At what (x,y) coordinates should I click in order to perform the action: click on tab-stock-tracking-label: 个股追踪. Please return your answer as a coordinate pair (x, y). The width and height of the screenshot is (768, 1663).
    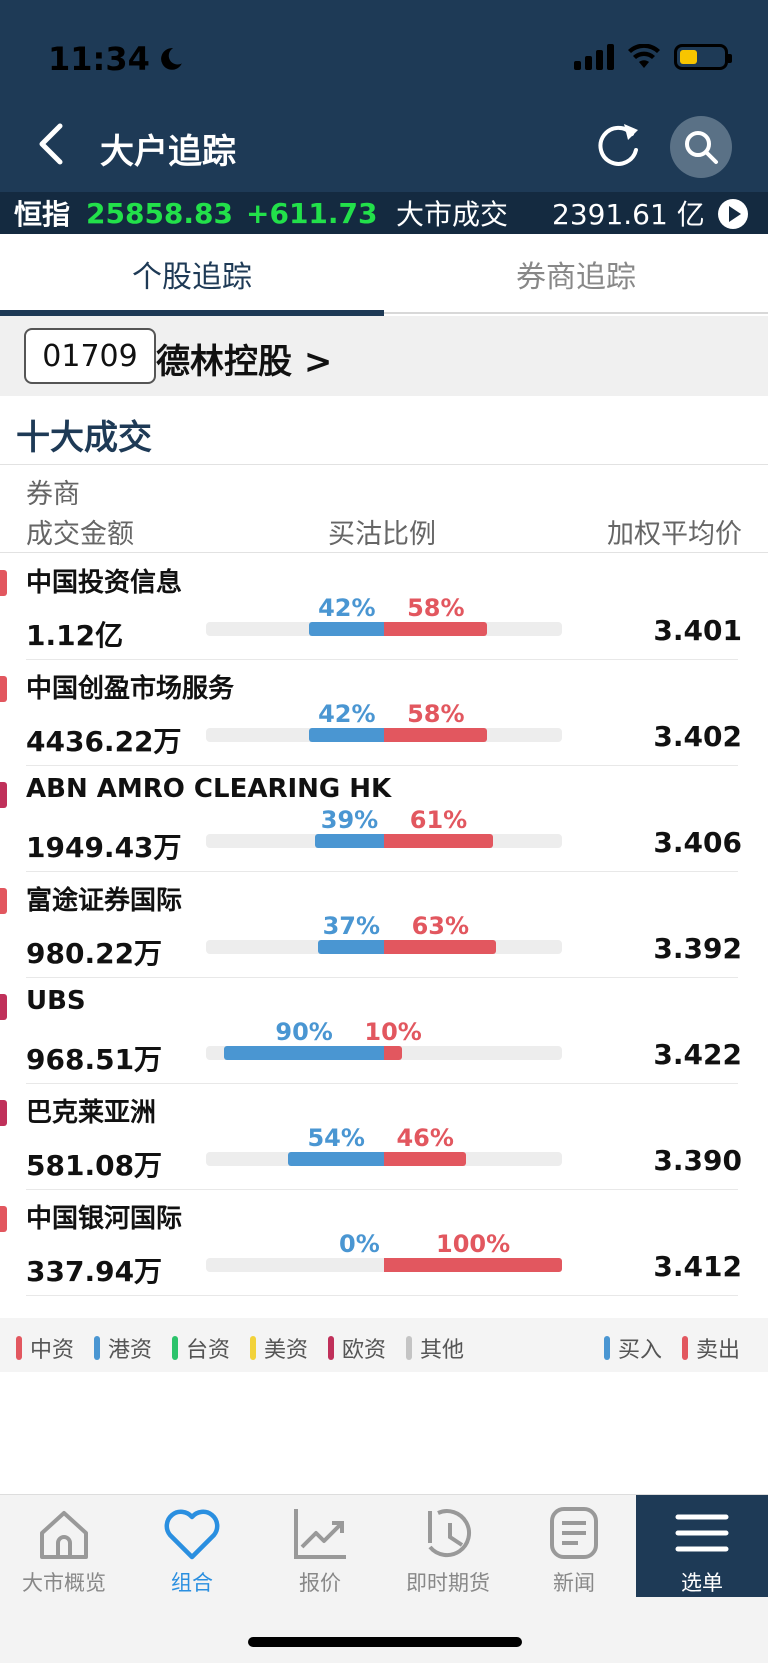
    Looking at the image, I should click on (192, 277).